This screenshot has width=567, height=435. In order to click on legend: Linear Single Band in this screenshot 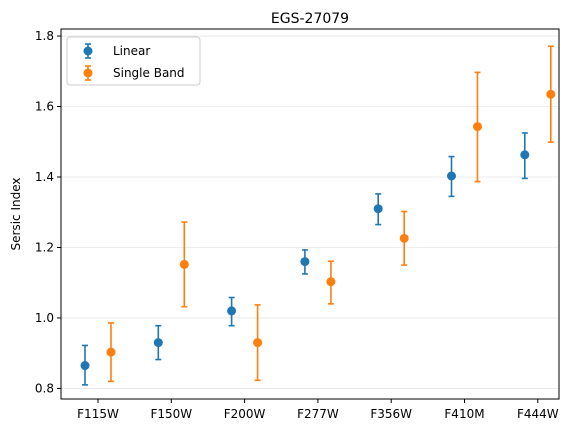, I will do `click(133, 61)`.